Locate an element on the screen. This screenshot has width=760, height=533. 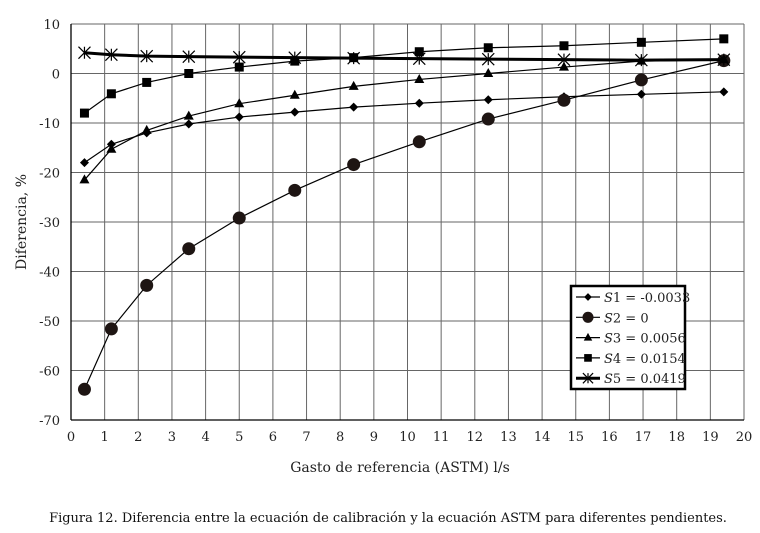
legend-label: S2 = 0 is located at coordinates (626, 318).